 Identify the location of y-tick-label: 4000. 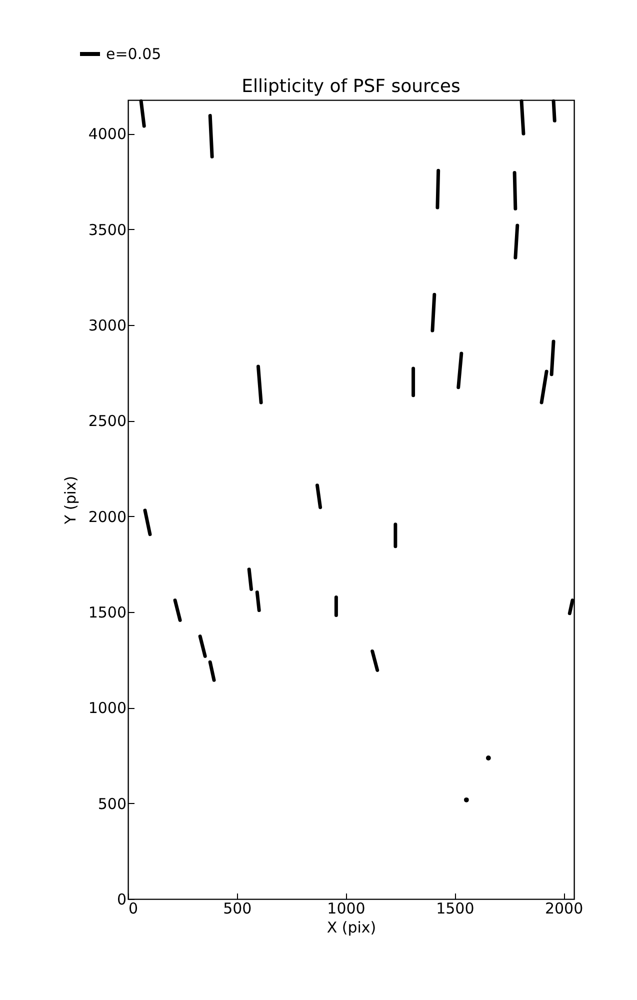
(107, 134).